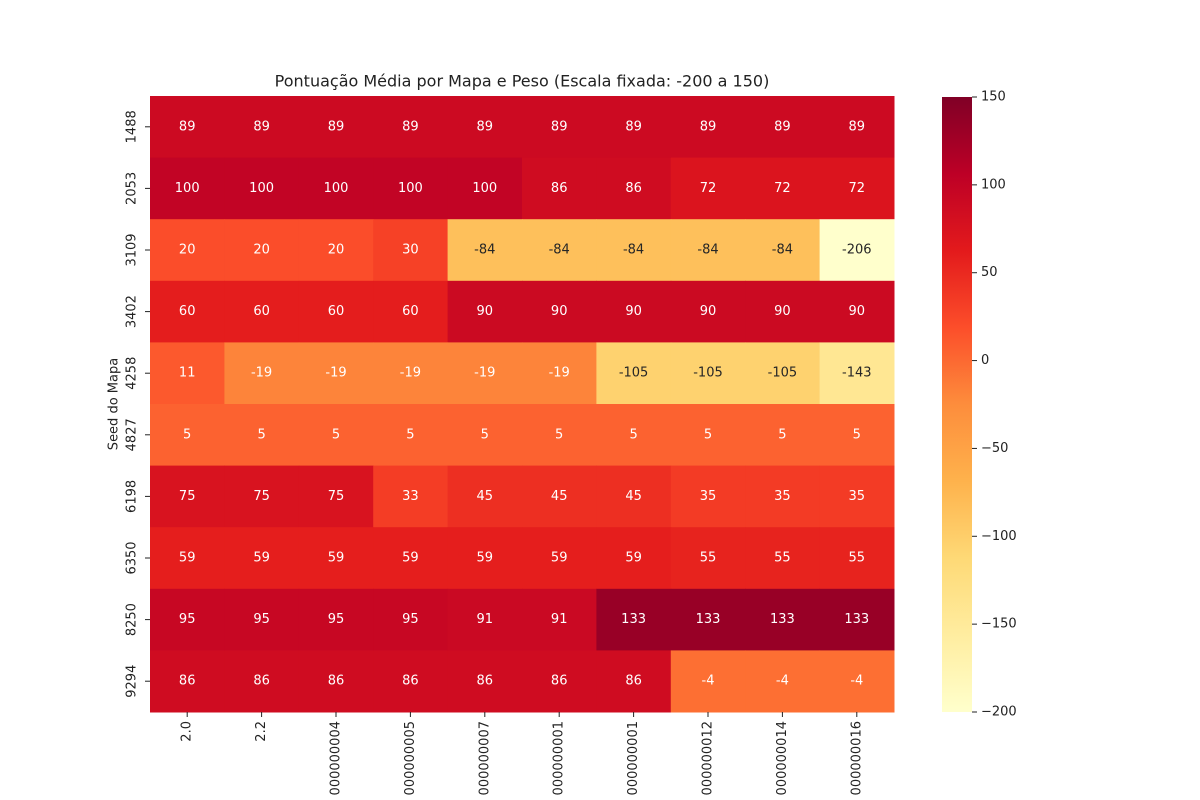  I want to click on x-tick-label: 000000016, so click(856, 758).